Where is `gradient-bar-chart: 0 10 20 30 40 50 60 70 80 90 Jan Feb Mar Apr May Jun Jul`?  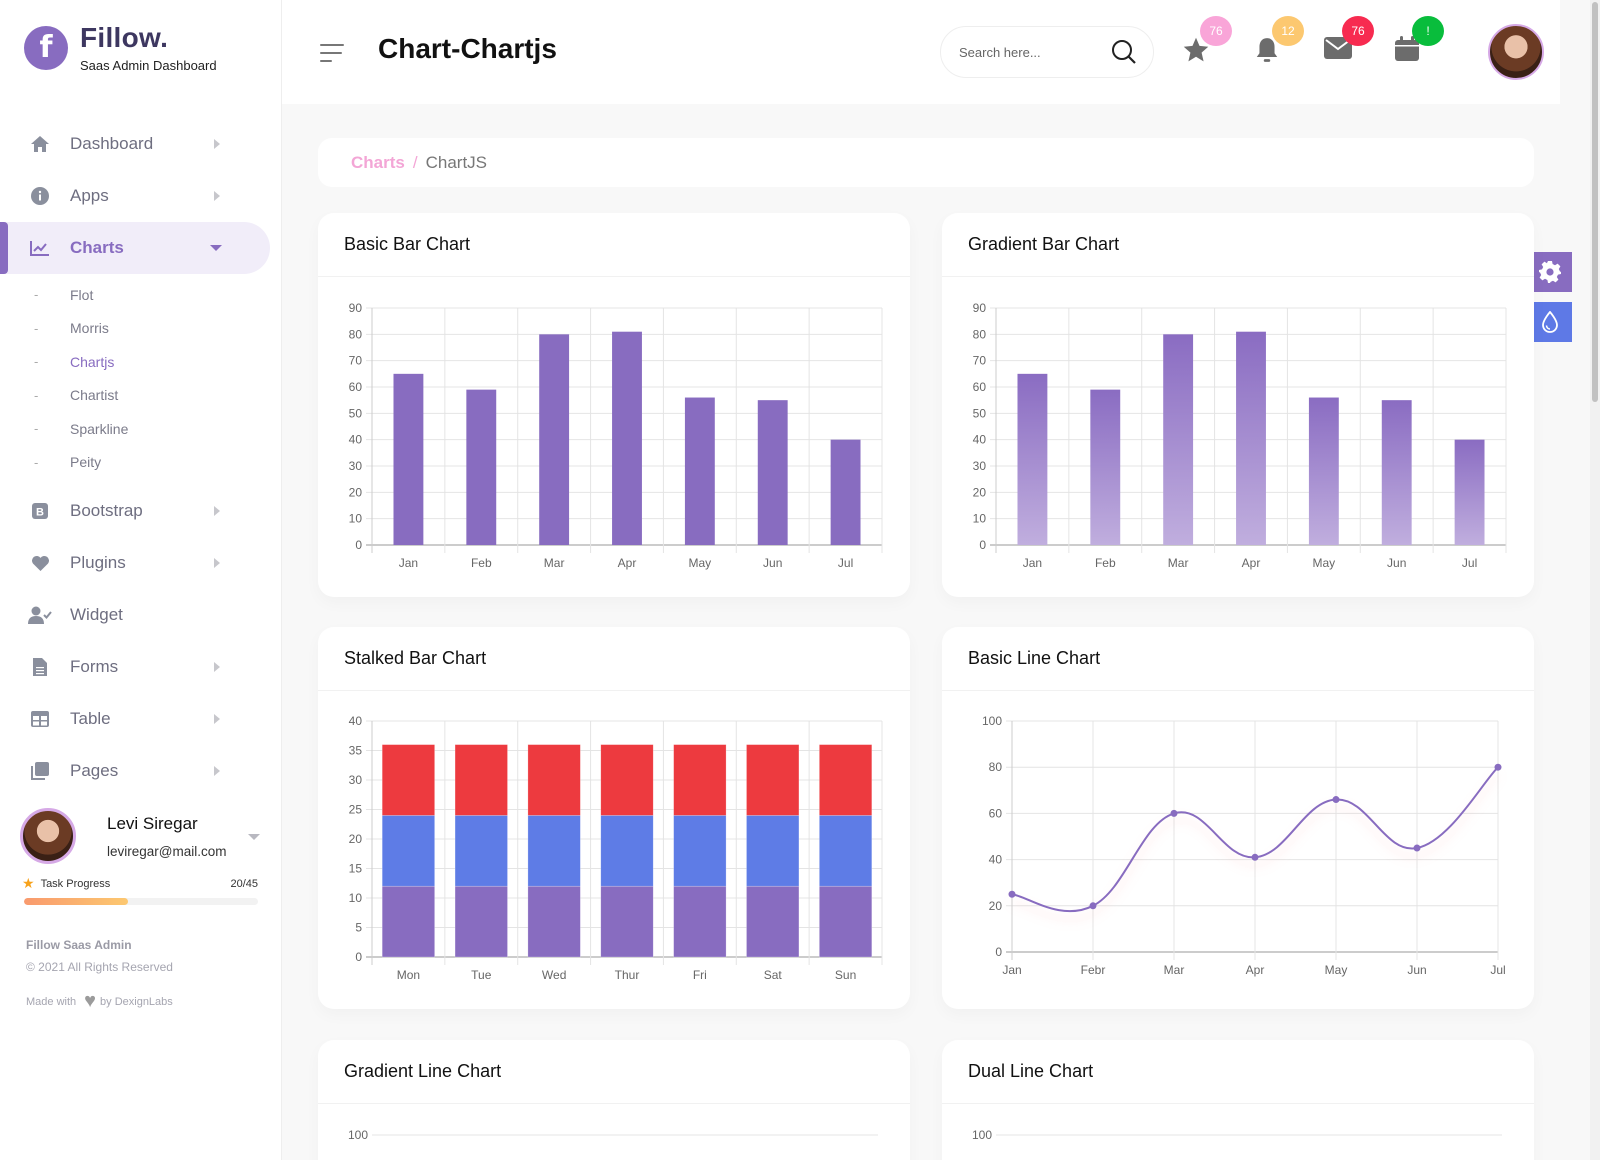
gradient-bar-chart: 0 10 20 30 40 50 60 70 80 90 Jan Feb Mar Apr May Jun Jul is located at coordinates (1240, 435).